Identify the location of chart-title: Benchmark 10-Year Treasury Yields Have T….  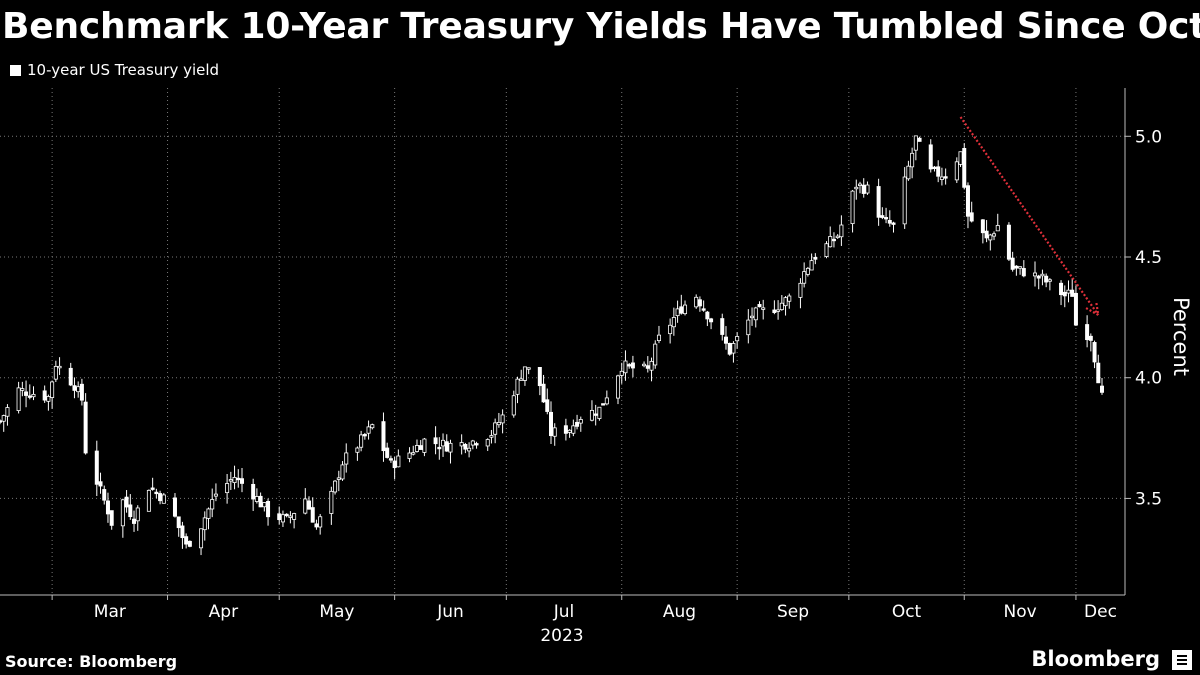
(601, 26).